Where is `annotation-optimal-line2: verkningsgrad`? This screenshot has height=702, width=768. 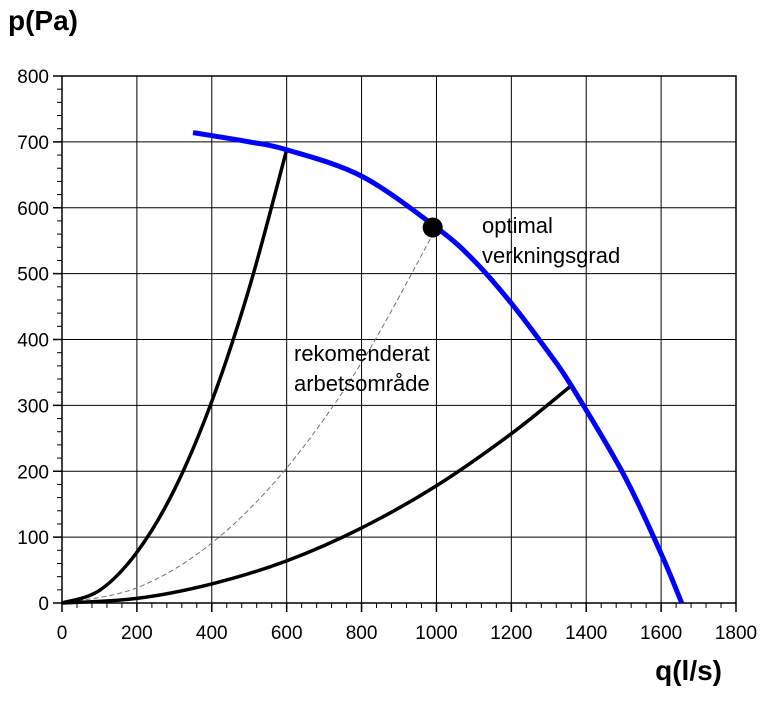
annotation-optimal-line2: verkningsgrad is located at coordinates (551, 255).